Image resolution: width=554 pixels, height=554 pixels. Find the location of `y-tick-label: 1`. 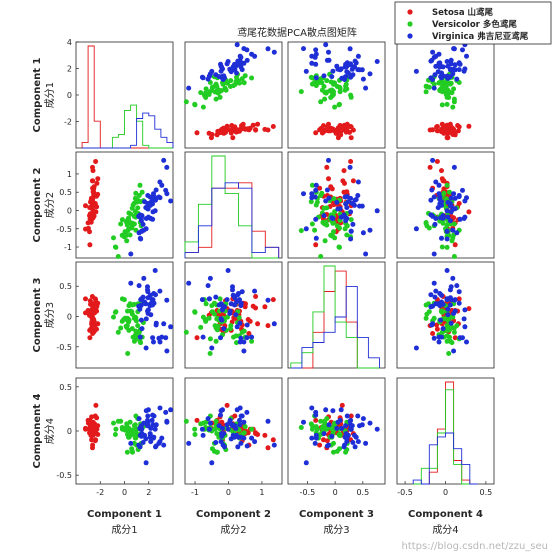

y-tick-label: 1 is located at coordinates (69, 174).